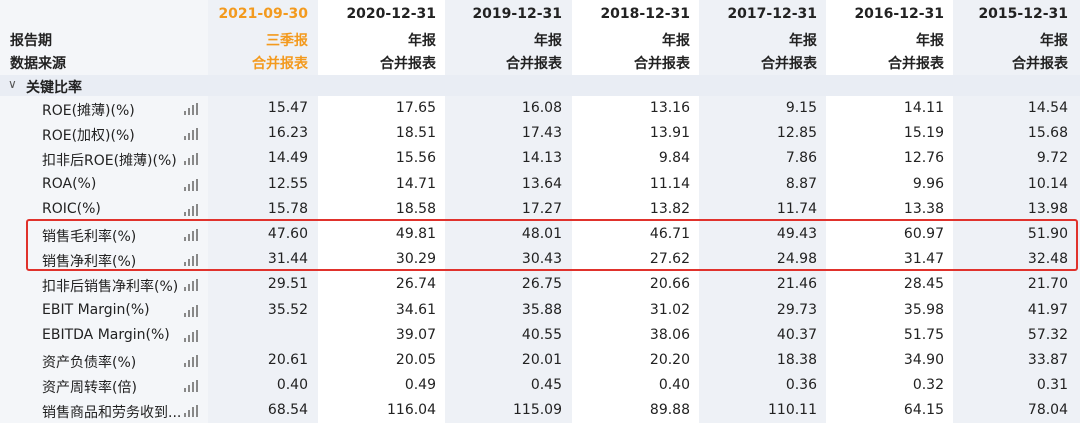 This screenshot has width=1080, height=424. Describe the element at coordinates (928, 385) in the screenshot. I see `cell-value: 0.32` at that location.